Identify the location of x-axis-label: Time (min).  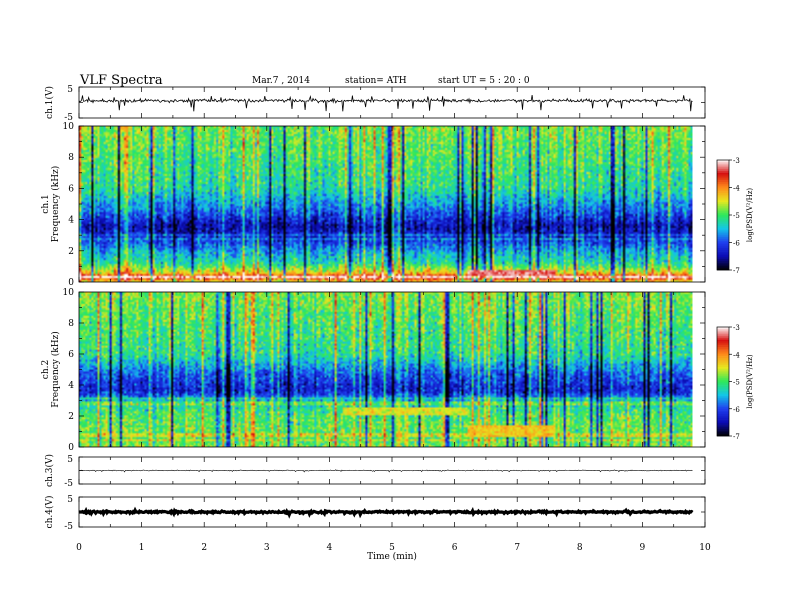
(392, 556).